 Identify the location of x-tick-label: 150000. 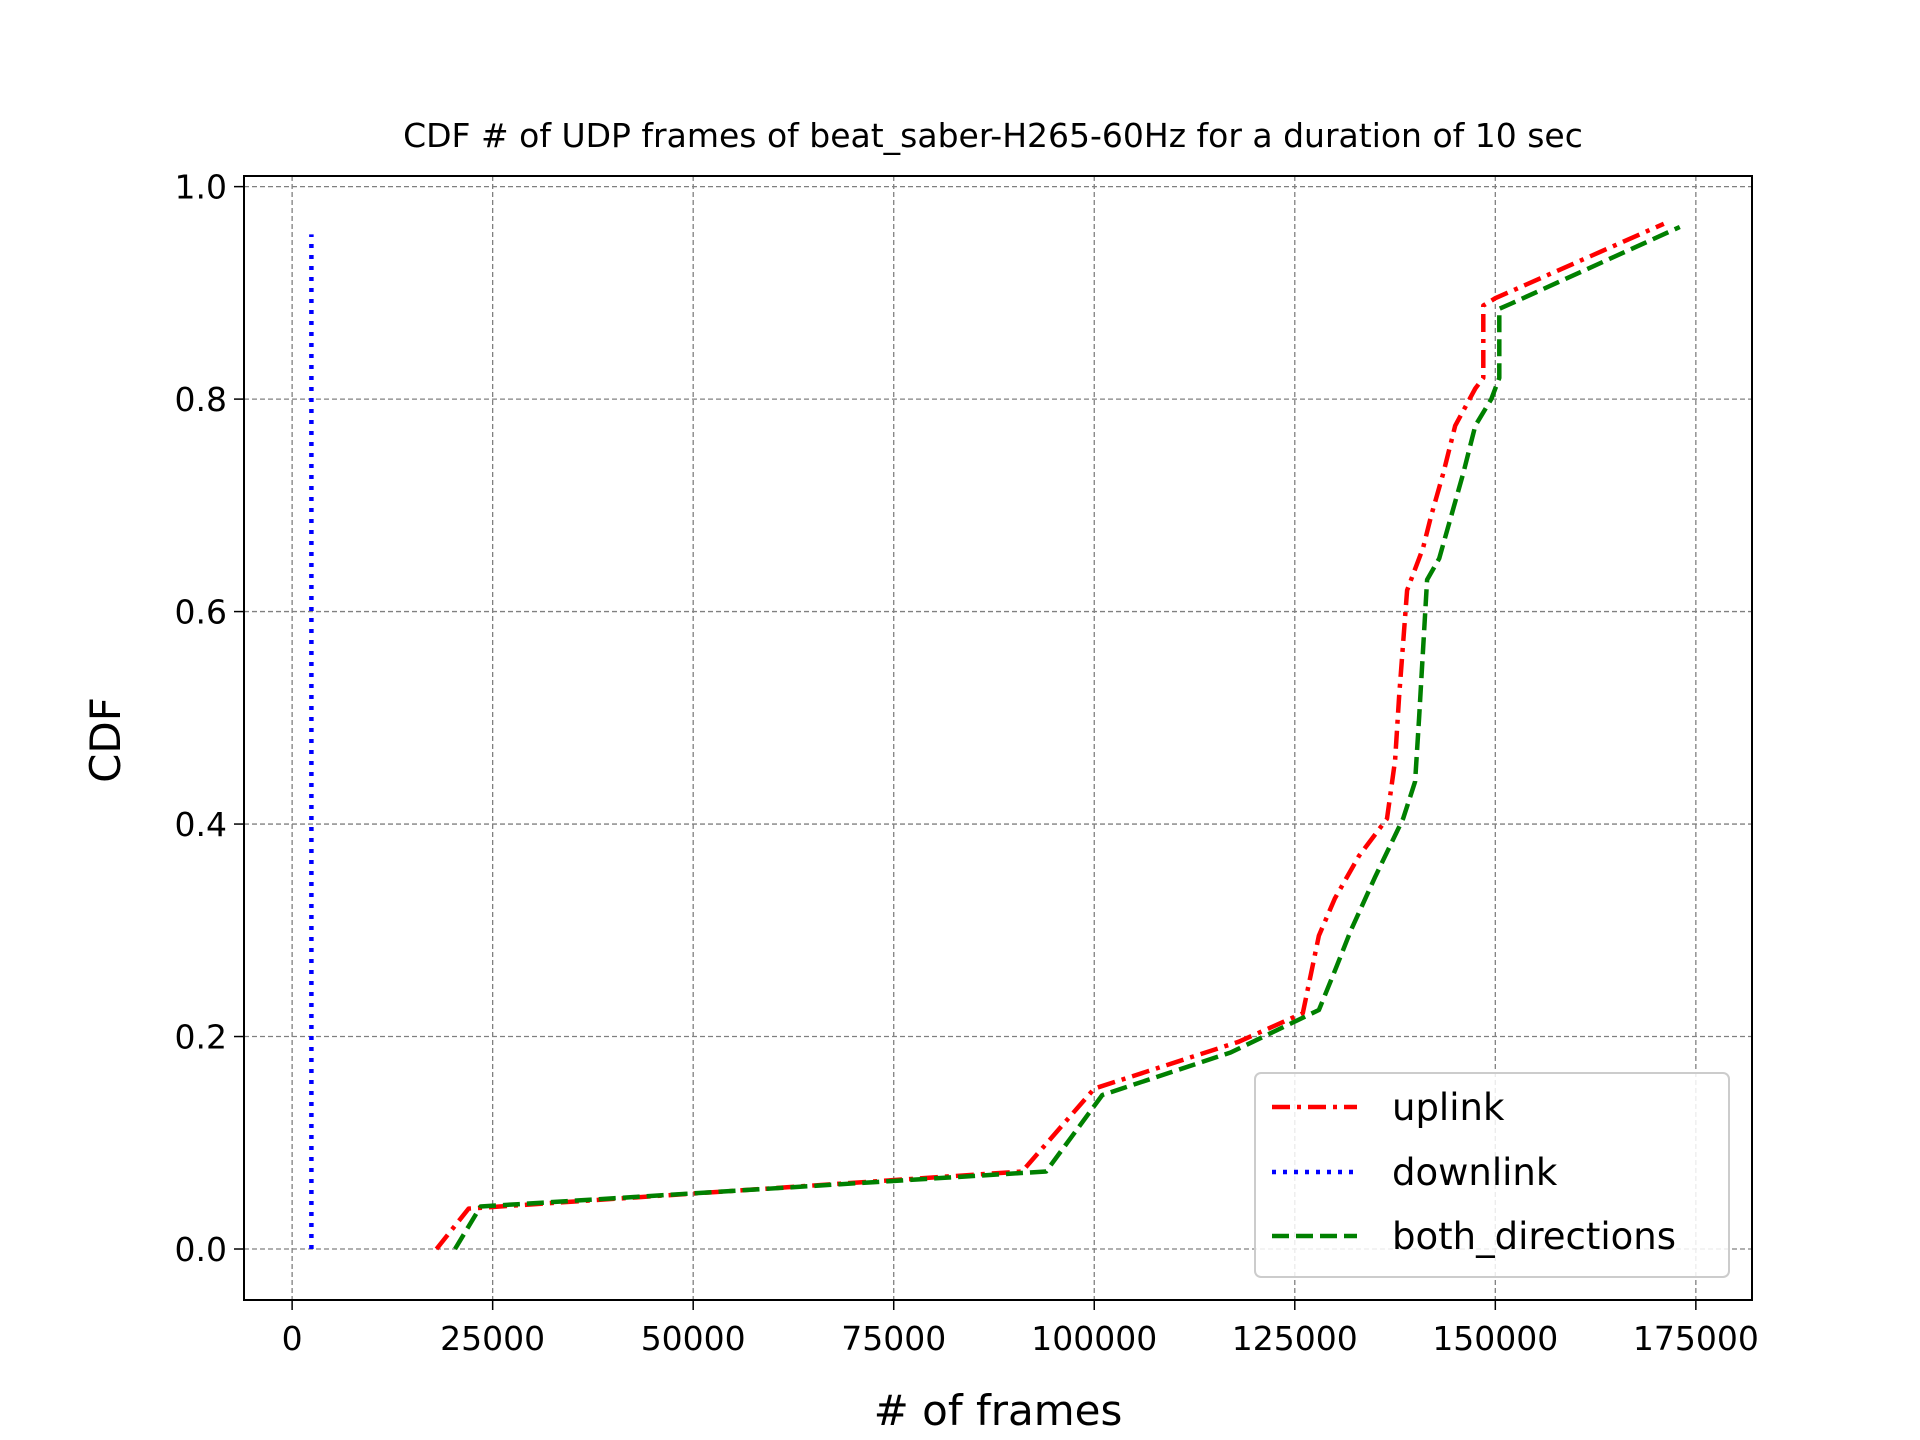
(1495, 1338).